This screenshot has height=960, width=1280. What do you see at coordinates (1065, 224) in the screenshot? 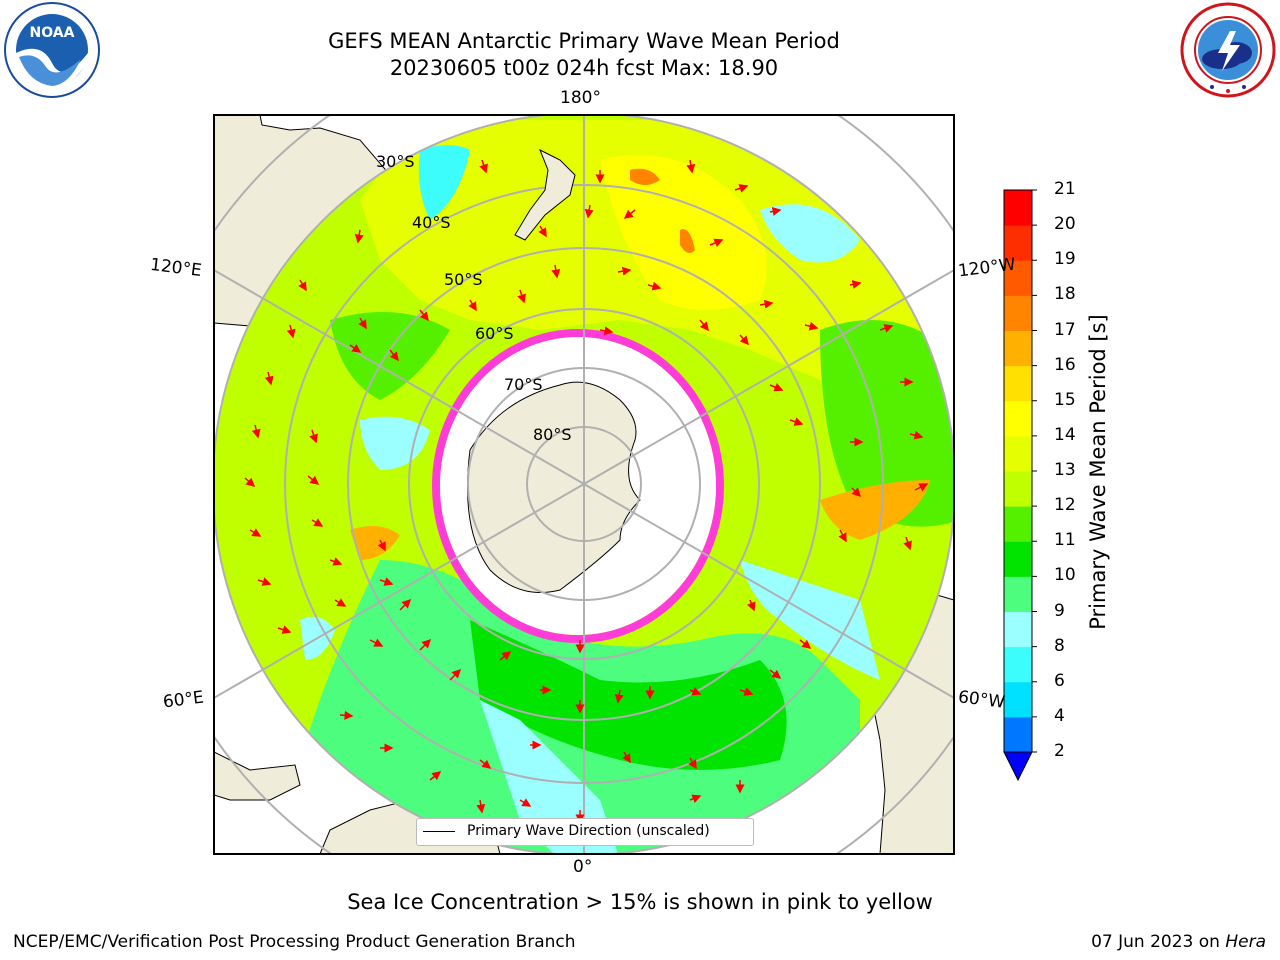
I see `colorbar-tick-label: 20` at bounding box center [1065, 224].